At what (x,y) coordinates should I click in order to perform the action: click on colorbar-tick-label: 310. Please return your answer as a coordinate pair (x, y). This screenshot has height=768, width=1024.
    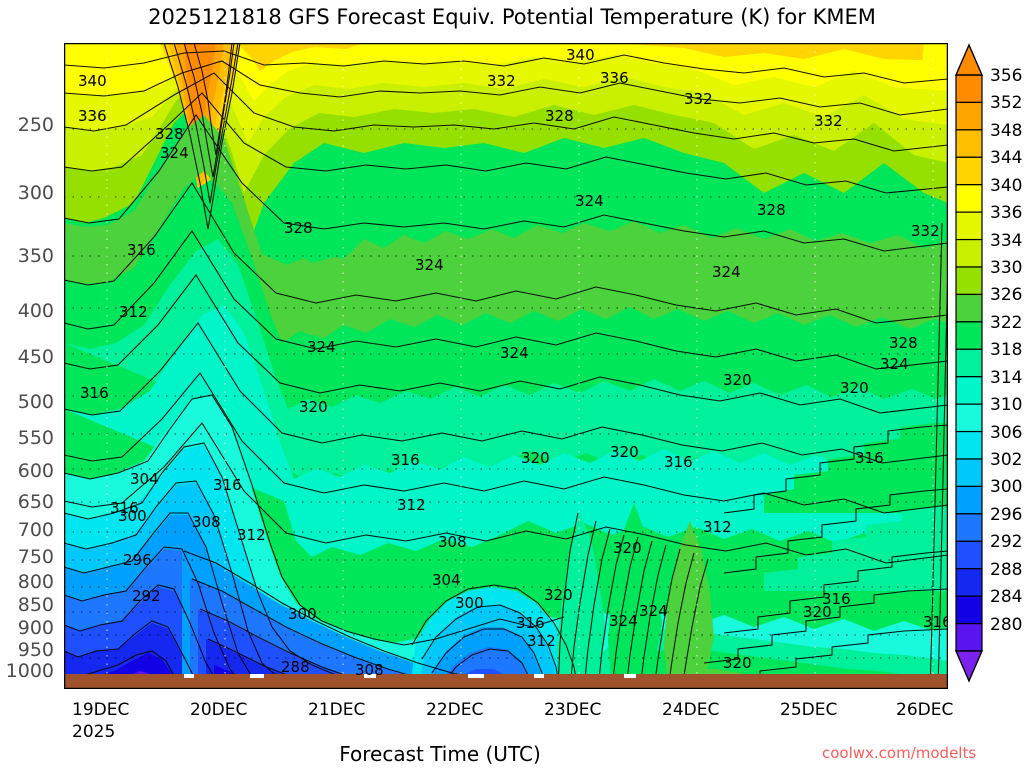
    Looking at the image, I should click on (1006, 405).